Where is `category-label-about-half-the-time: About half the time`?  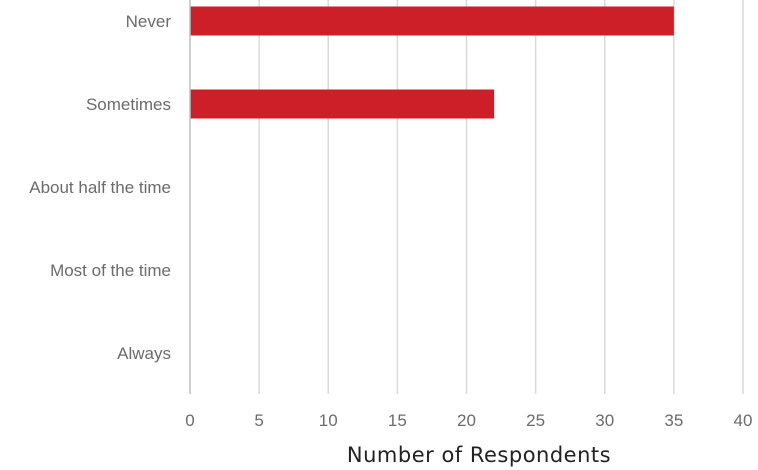 category-label-about-half-the-time: About half the time is located at coordinates (100, 187).